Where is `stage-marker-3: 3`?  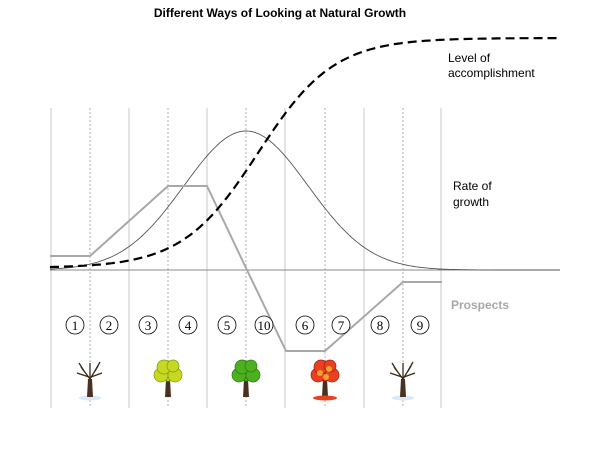
stage-marker-3: 3 is located at coordinates (148, 325).